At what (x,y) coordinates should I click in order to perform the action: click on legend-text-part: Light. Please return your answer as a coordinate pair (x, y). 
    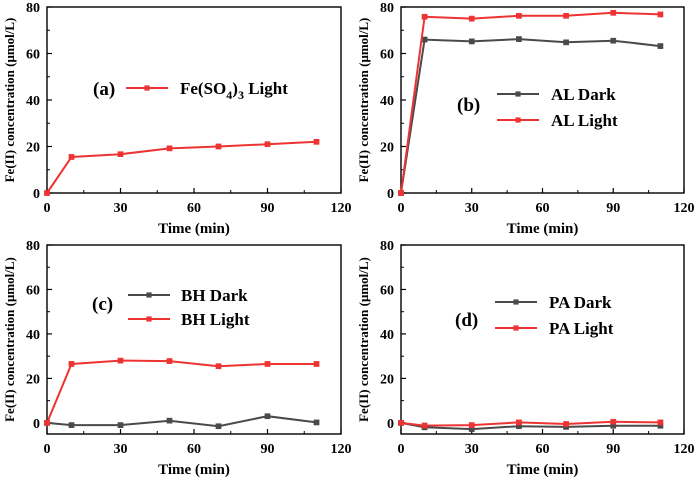
    Looking at the image, I should click on (266, 88).